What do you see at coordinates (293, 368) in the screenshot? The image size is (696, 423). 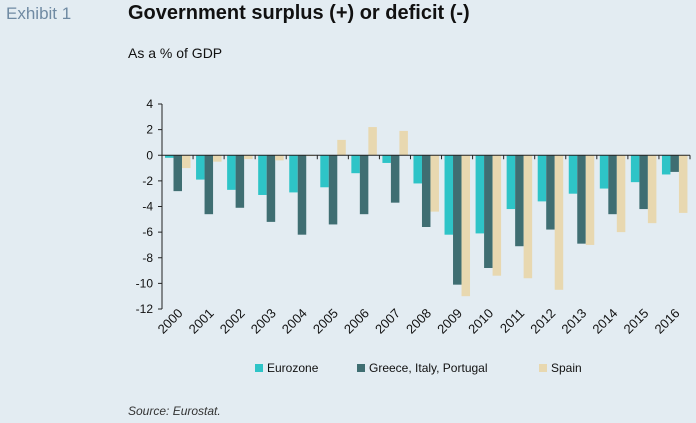 I see `legend-label: Eurozone` at bounding box center [293, 368].